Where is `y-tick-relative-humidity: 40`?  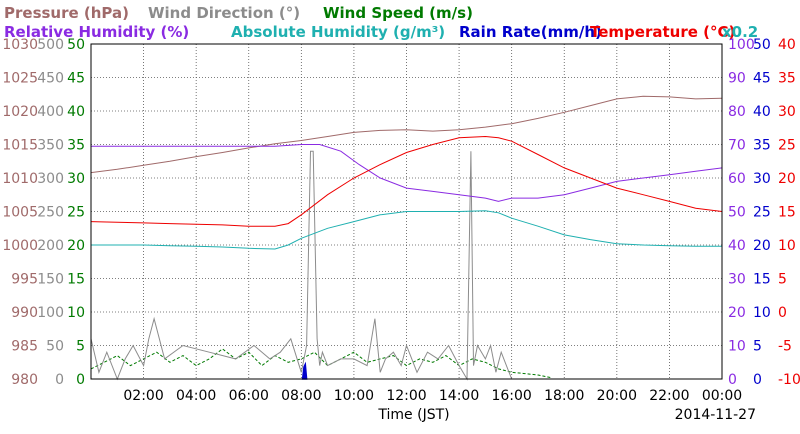 y-tick-relative-humidity: 40 is located at coordinates (737, 246).